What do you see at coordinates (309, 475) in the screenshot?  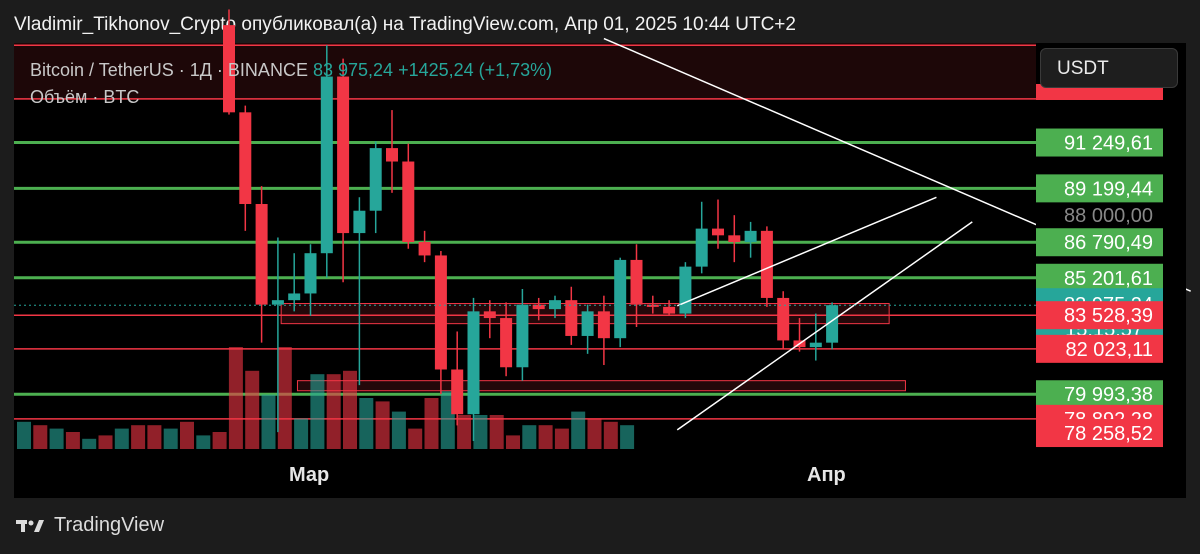 I see `x-tick-mar: Мар` at bounding box center [309, 475].